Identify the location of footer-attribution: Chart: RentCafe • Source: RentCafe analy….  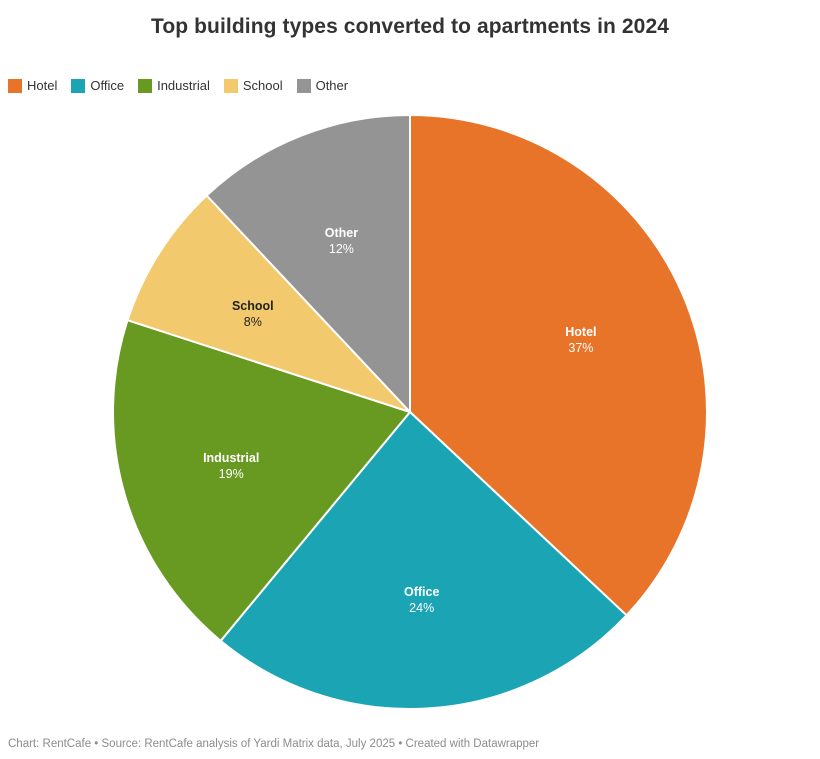
(274, 744).